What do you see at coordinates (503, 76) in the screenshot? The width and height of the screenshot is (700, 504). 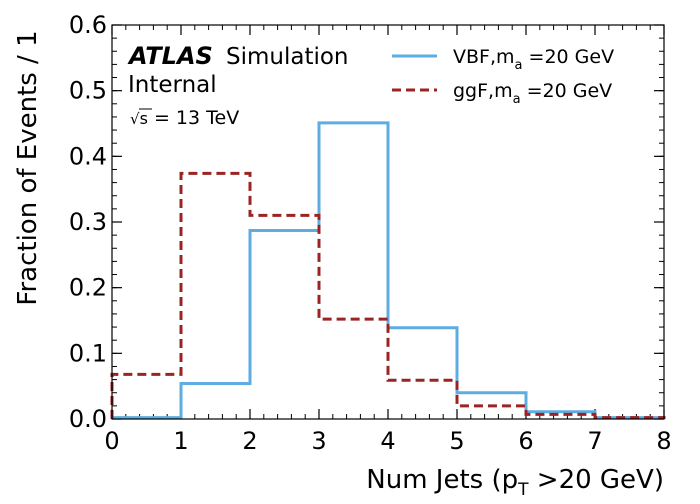 I see `legend: VBF,ma =20 GeV ggF,ma =20 GeV` at bounding box center [503, 76].